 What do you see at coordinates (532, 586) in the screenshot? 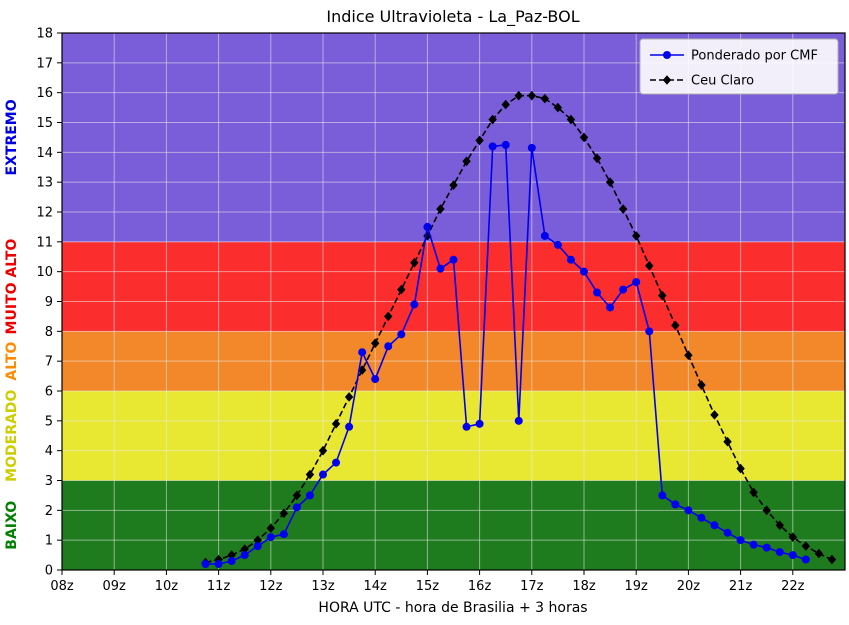
I see `x-tick-label: 17z` at bounding box center [532, 586].